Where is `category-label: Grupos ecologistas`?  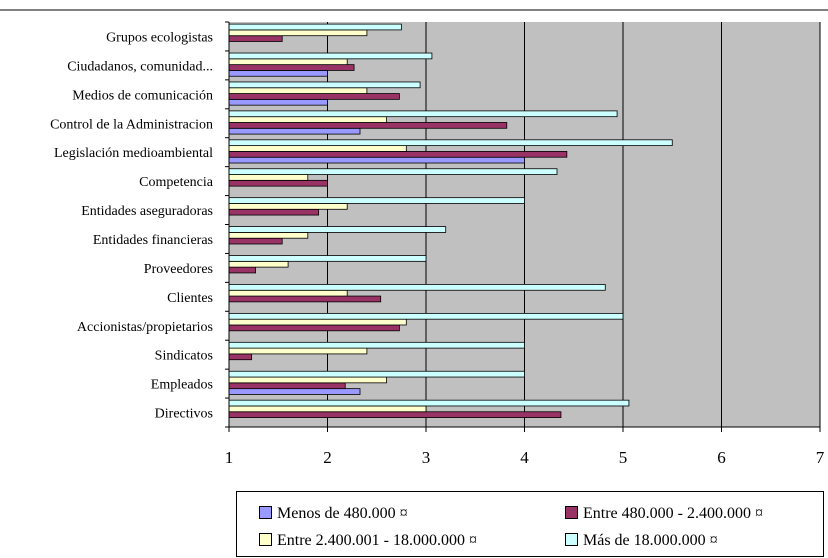
category-label: Grupos ecologistas is located at coordinates (159, 37).